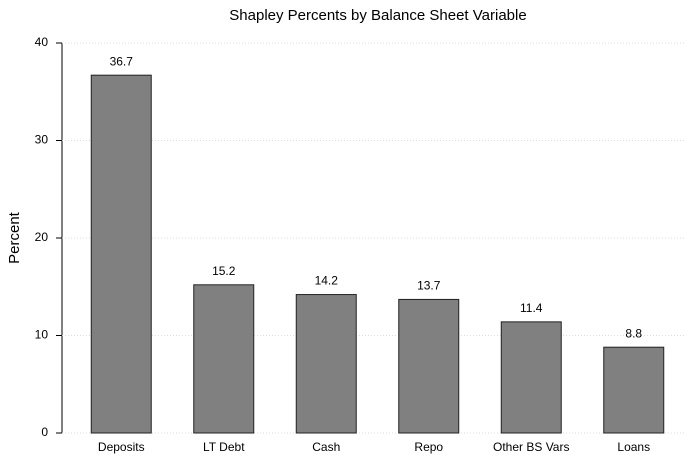 The height and width of the screenshot is (455, 694). What do you see at coordinates (14, 237) in the screenshot?
I see `y-axis-label: Percent` at bounding box center [14, 237].